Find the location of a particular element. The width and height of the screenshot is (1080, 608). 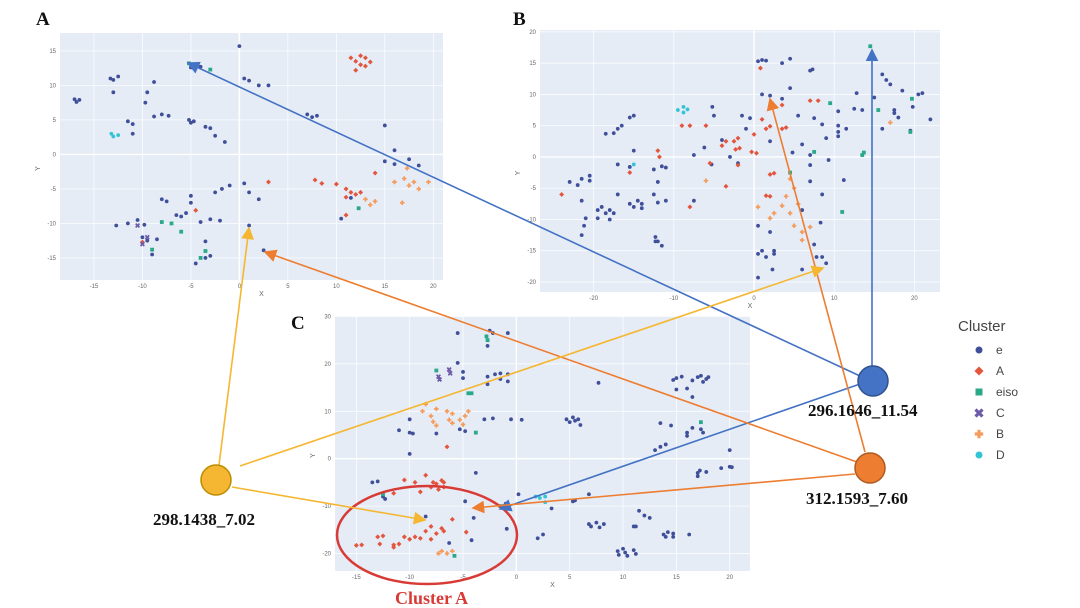

legend-item-d: D is located at coordinates (1003, 454).